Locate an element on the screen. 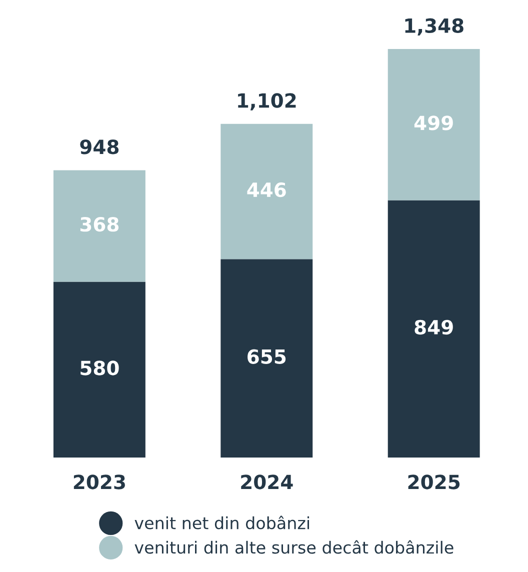 This screenshot has width=528, height=572. x-tick-label: 2024 is located at coordinates (267, 482).